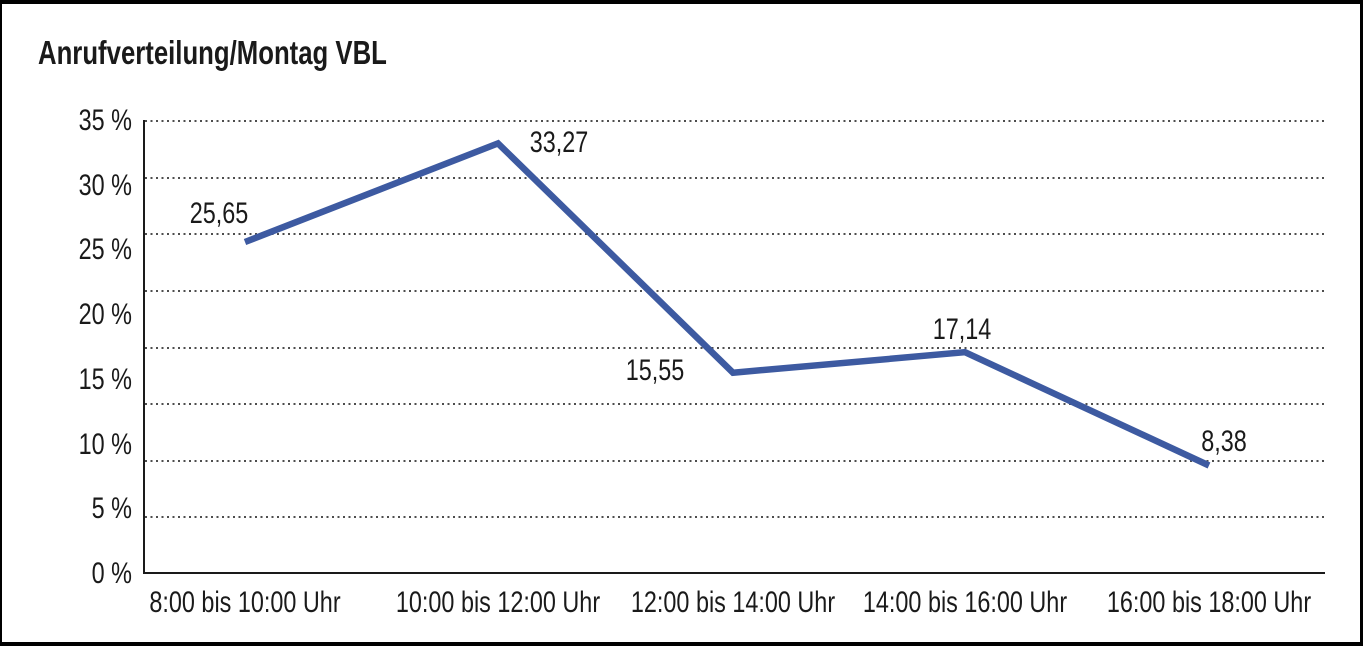 Image resolution: width=1363 pixels, height=646 pixels. I want to click on y-tick-label: 10 %, so click(105, 444).